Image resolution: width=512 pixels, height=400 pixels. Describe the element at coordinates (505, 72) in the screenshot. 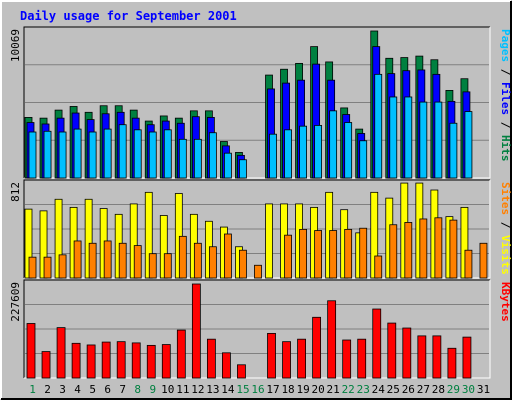

I see `legend-entry: /` at that location.